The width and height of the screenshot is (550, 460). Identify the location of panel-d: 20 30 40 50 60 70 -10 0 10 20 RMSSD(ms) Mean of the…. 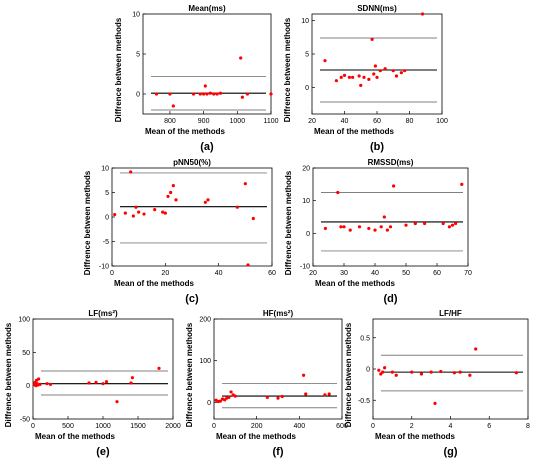
(378, 231).